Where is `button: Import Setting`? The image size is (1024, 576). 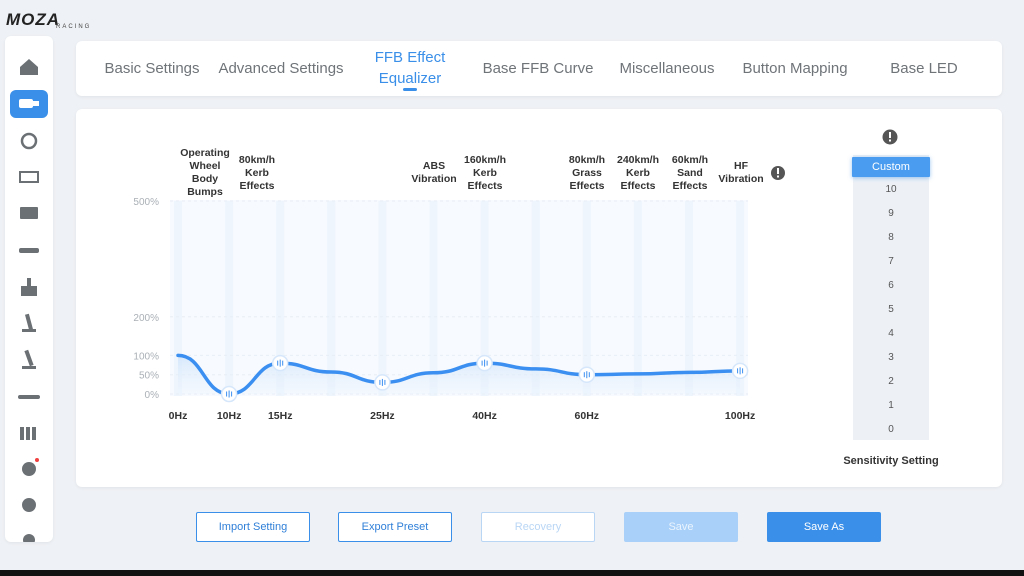 button: Import Setting is located at coordinates (253, 527).